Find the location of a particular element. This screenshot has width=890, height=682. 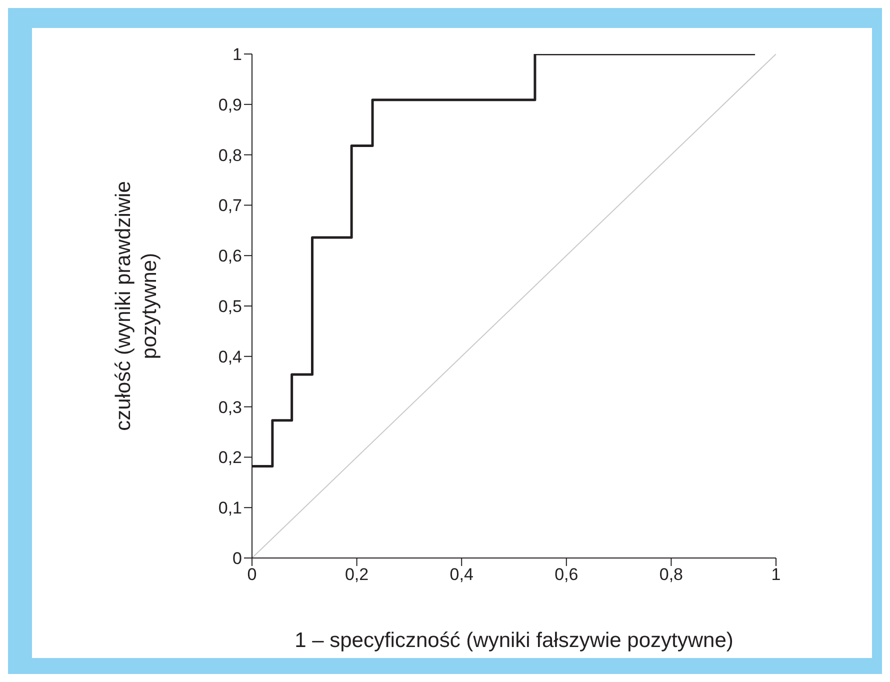

y-tick-label: 0,4 is located at coordinates (230, 356).